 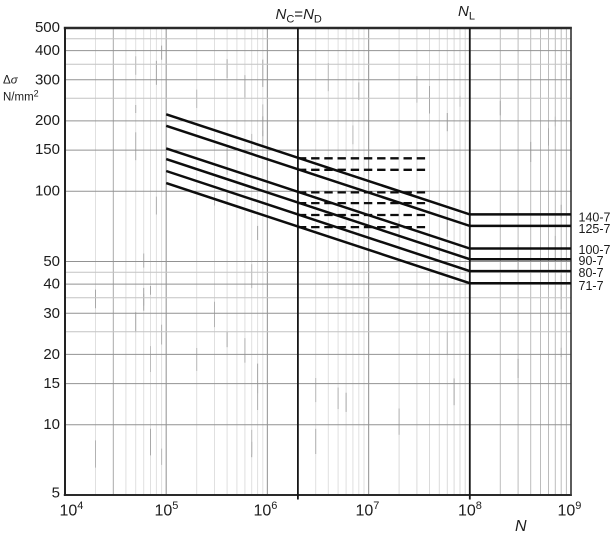 What do you see at coordinates (299, 16) in the screenshot?
I see `svg-text: NC=ND` at bounding box center [299, 16].